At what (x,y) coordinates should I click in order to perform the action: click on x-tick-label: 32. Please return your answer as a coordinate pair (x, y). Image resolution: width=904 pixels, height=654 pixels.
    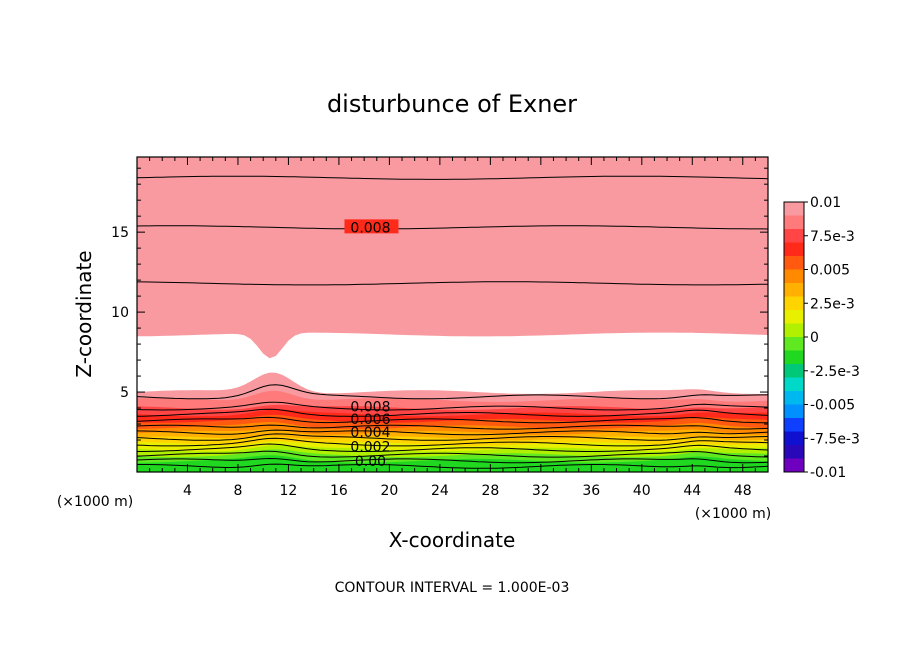
    Looking at the image, I should click on (541, 491).